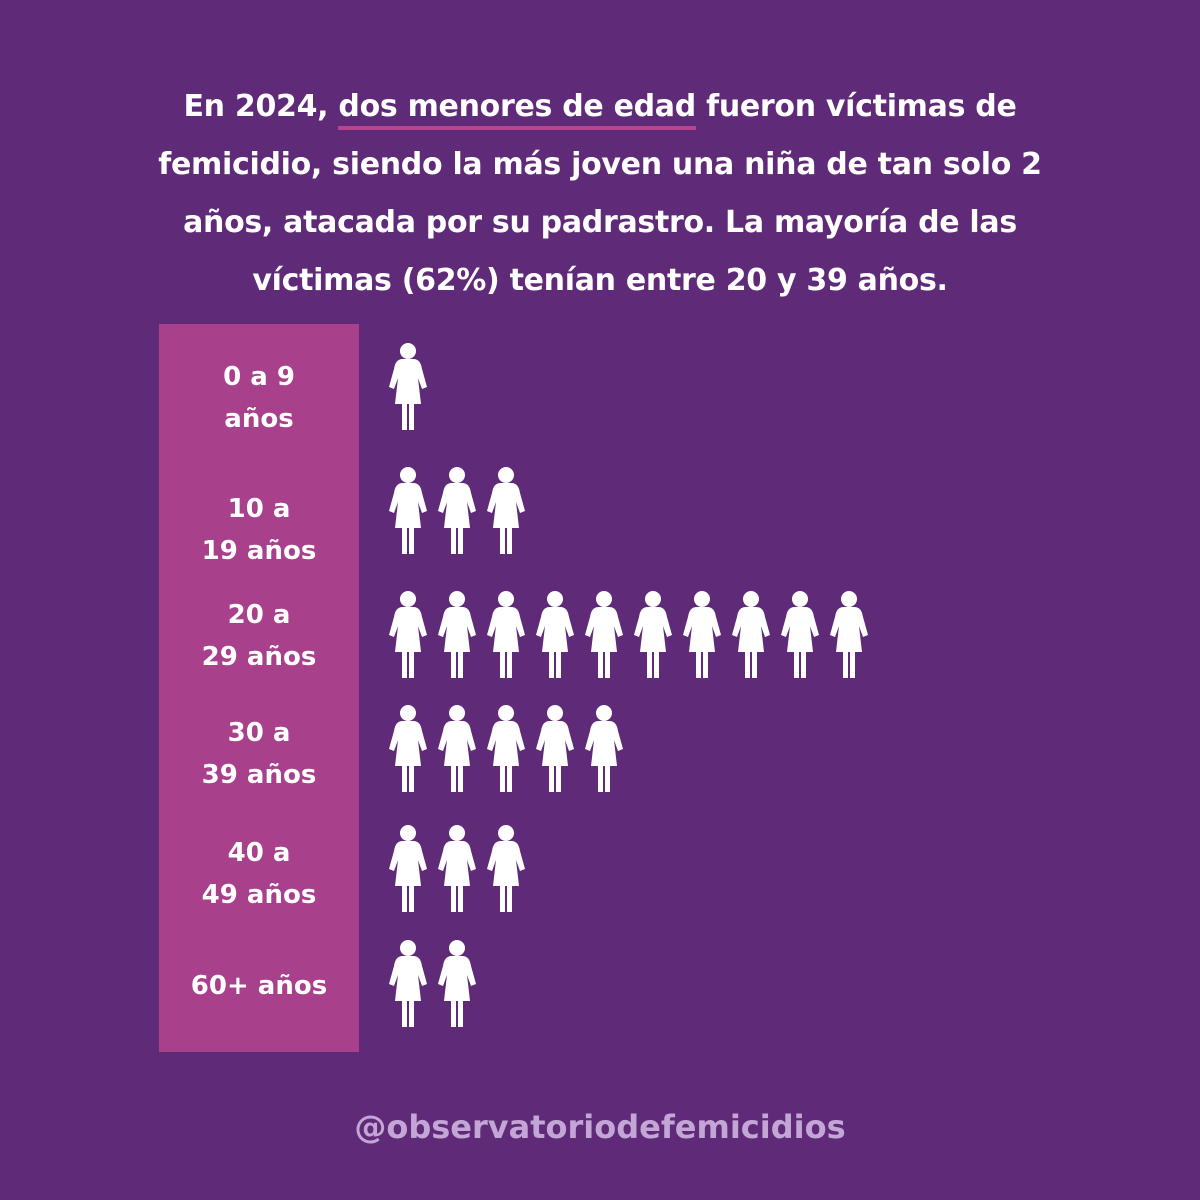 This screenshot has width=1200, height=1200. I want to click on age-label-line1: 10 a, so click(259, 509).